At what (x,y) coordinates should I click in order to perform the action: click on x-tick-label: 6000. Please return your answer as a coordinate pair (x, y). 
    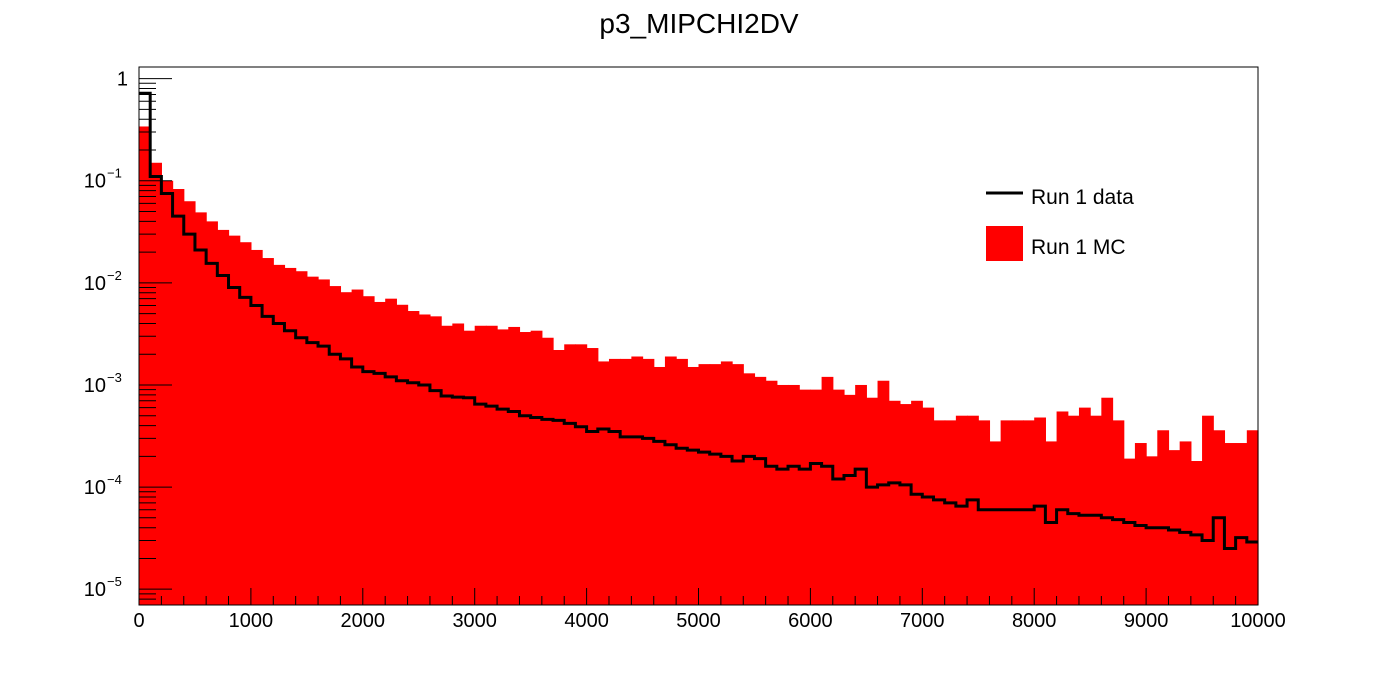
    Looking at the image, I should click on (810, 621).